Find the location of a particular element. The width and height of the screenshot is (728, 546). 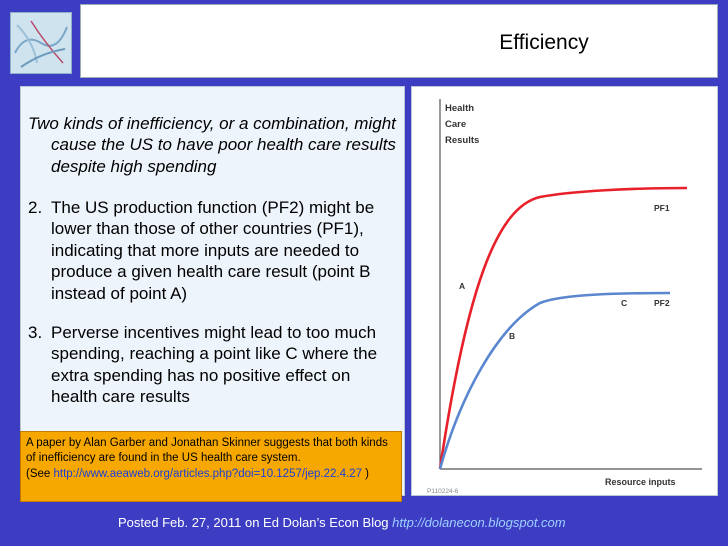

figure-code: P110224-6 is located at coordinates (443, 491).